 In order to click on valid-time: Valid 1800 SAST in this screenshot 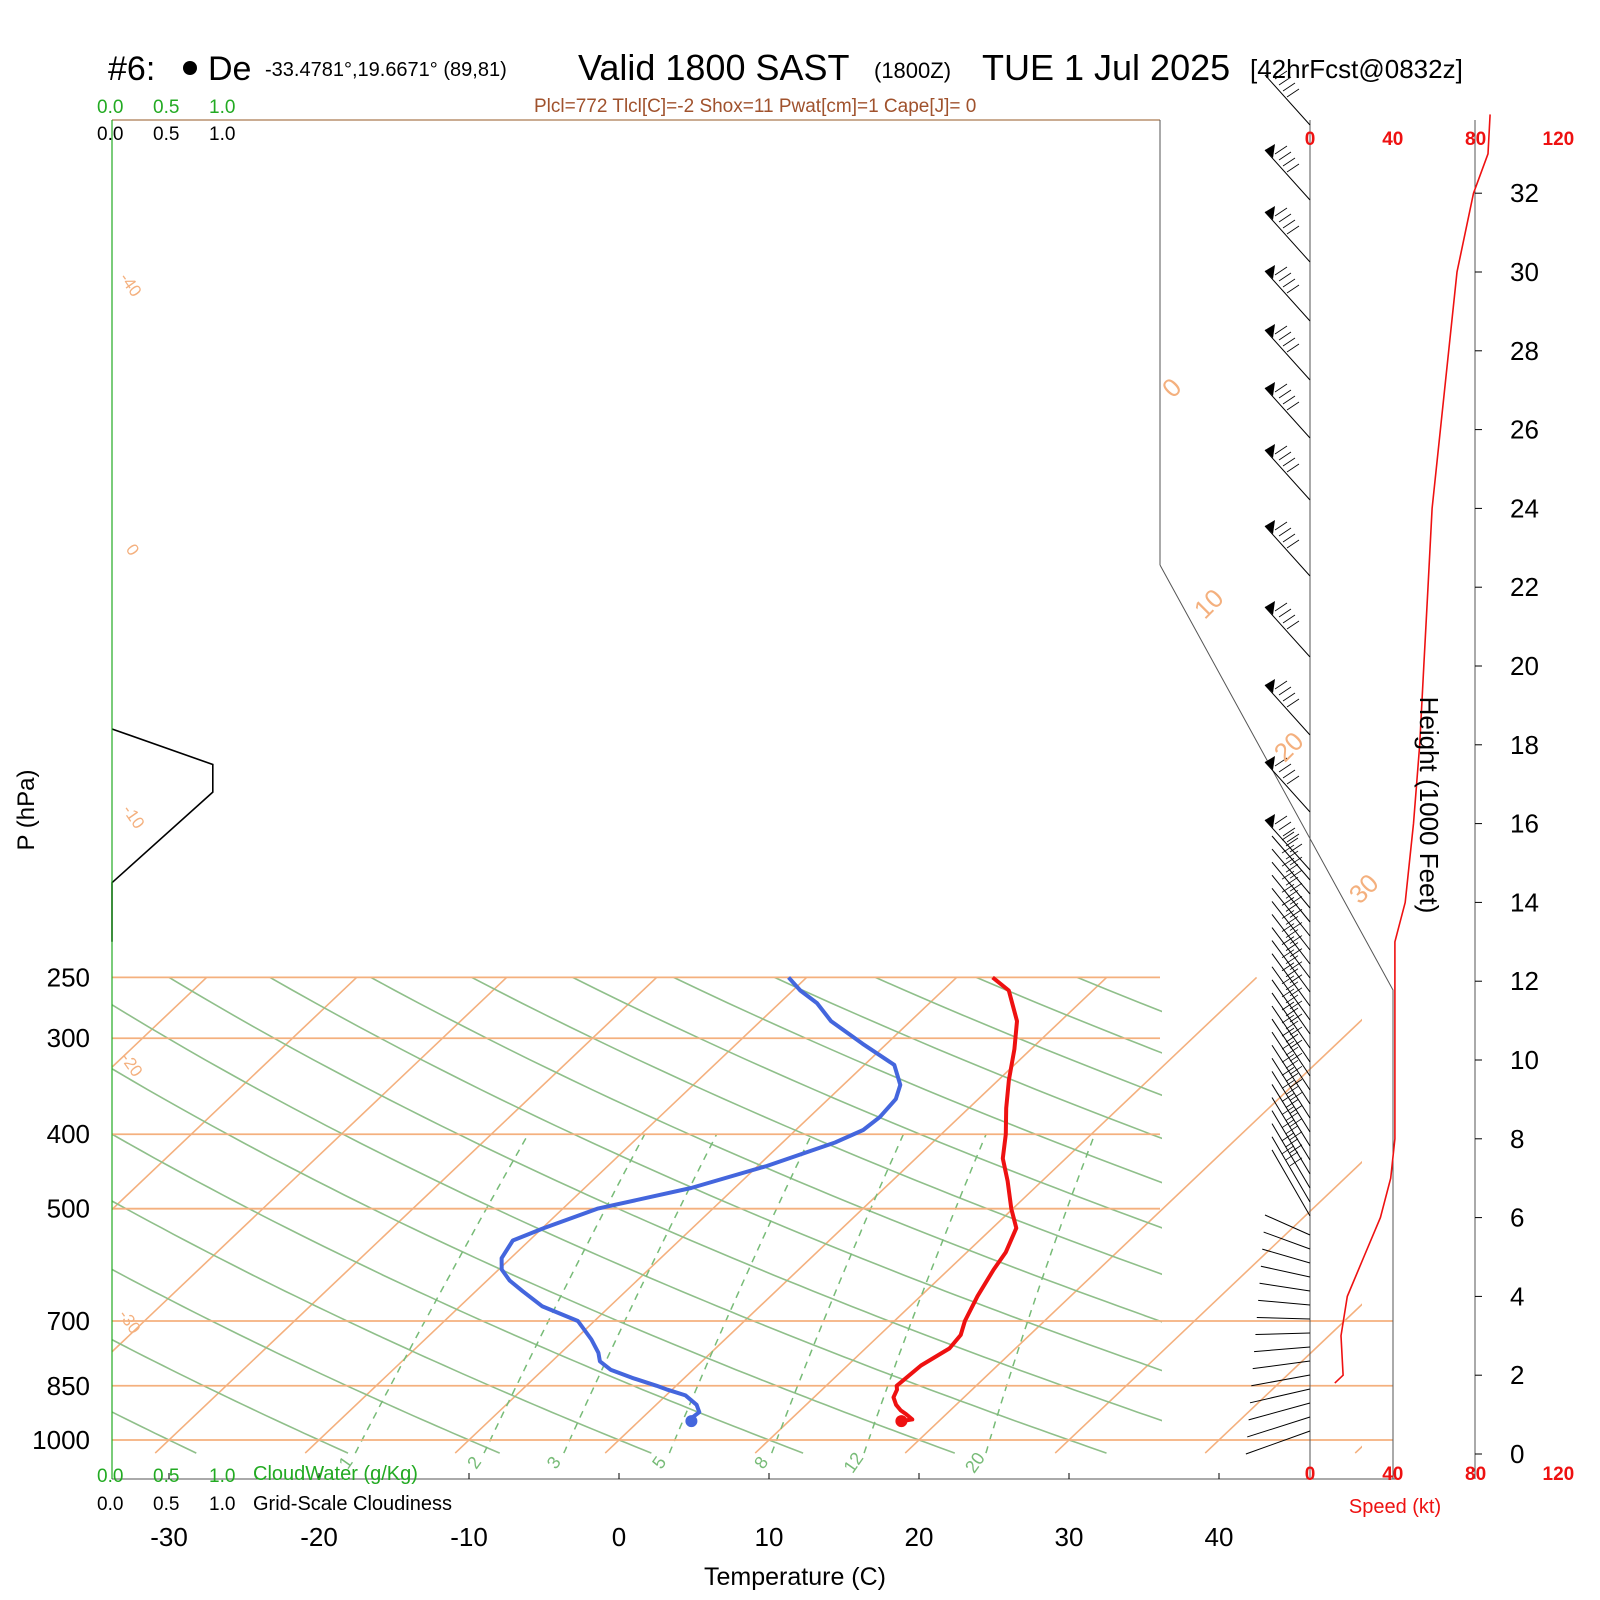, I will do `click(714, 67)`.